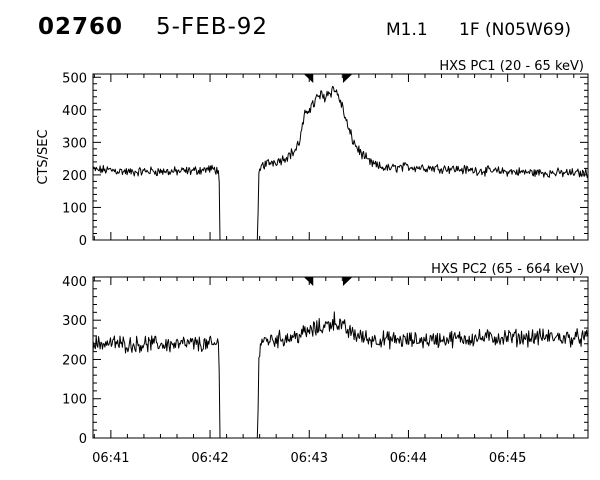 This screenshot has height=480, width=600. What do you see at coordinates (309, 458) in the screenshot?
I see `x-axis-time-label: 06:43` at bounding box center [309, 458].